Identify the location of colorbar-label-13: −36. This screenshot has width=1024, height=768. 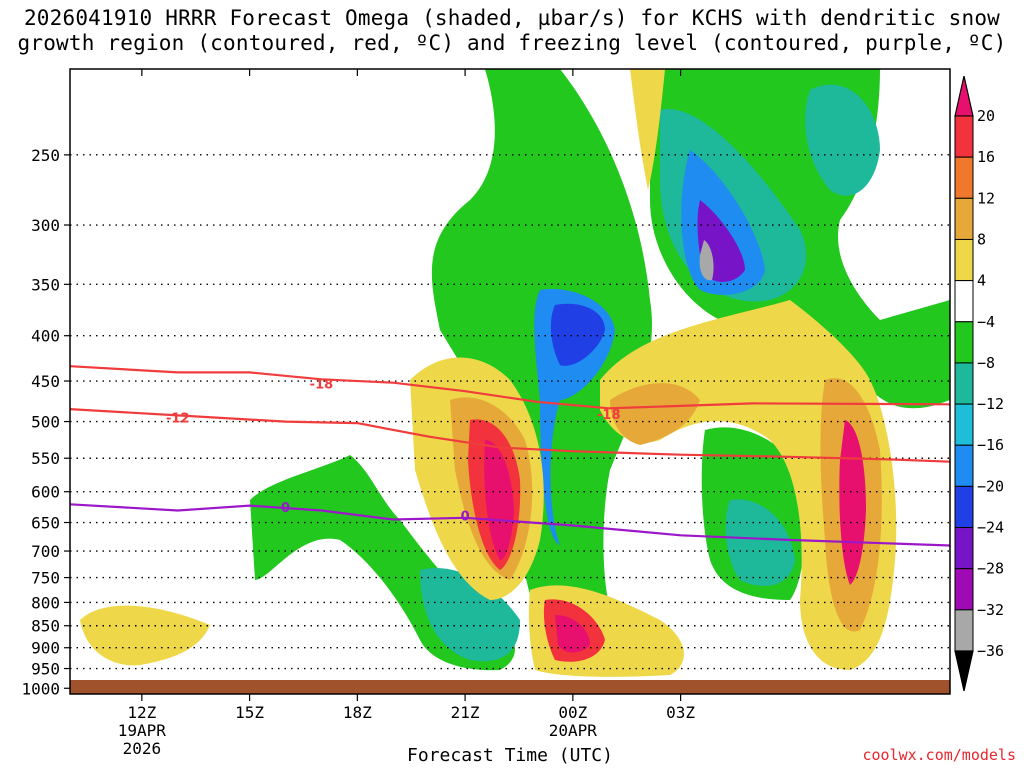
(990, 651).